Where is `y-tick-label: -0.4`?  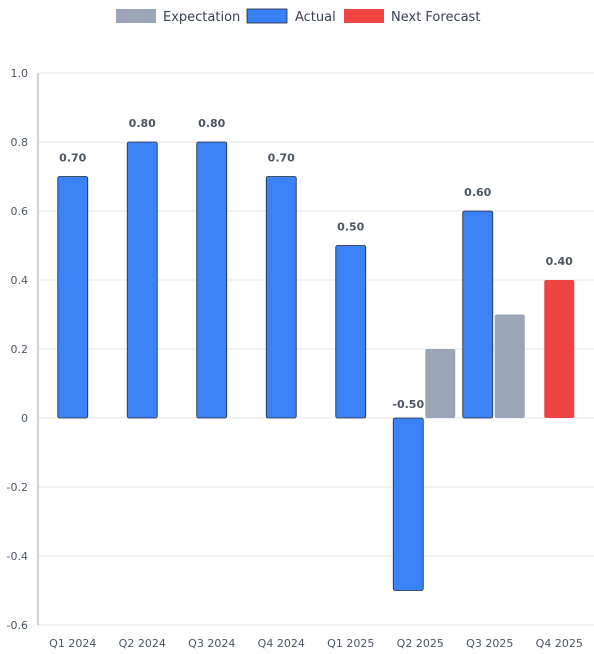 y-tick-label: -0.4 is located at coordinates (17, 556).